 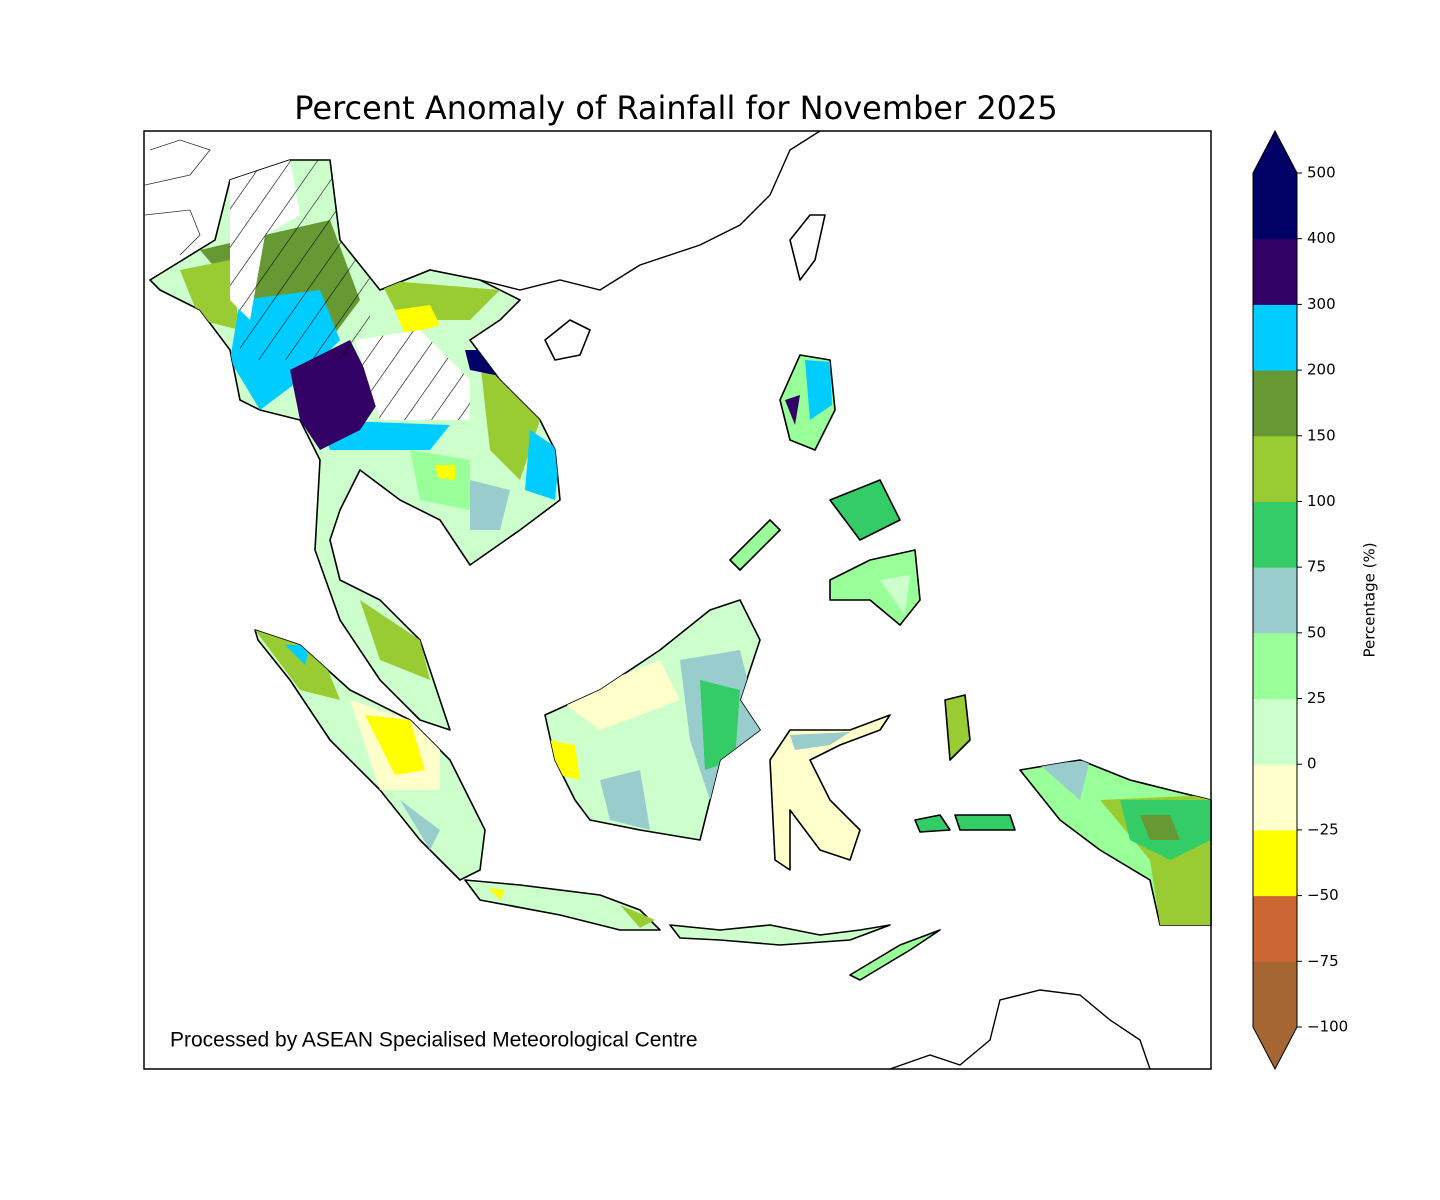 What do you see at coordinates (1312, 764) in the screenshot?
I see `colorbar-tick-label: 0` at bounding box center [1312, 764].